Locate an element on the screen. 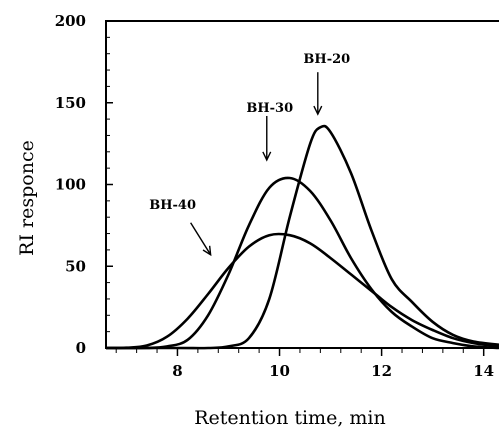 The height and width of the screenshot is (433, 499). annotation-arrow-bh-40-head is located at coordinates (207, 251).